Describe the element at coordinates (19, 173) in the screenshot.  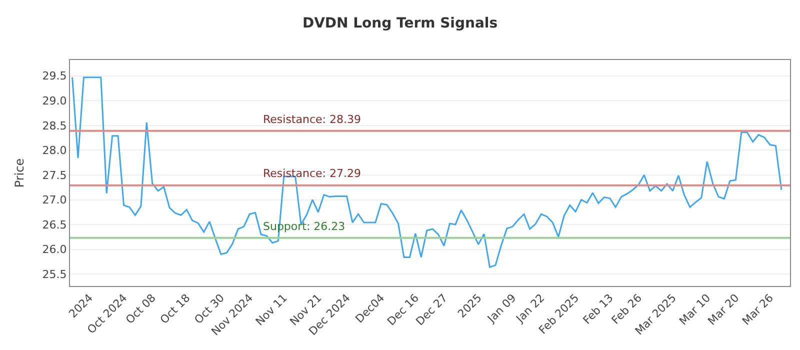
I see `y-axis-title: Price` at that location.